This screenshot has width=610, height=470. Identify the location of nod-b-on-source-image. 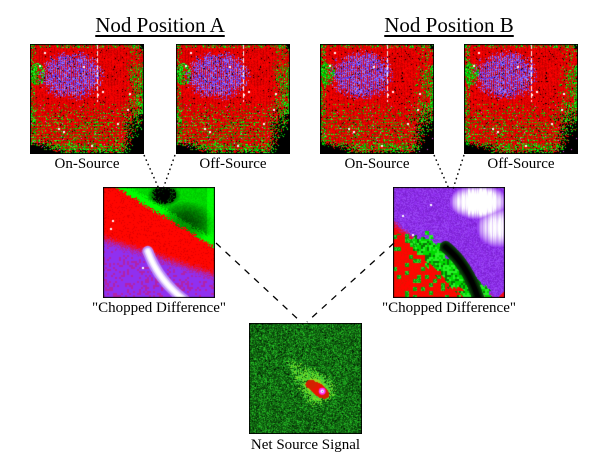
(377, 99).